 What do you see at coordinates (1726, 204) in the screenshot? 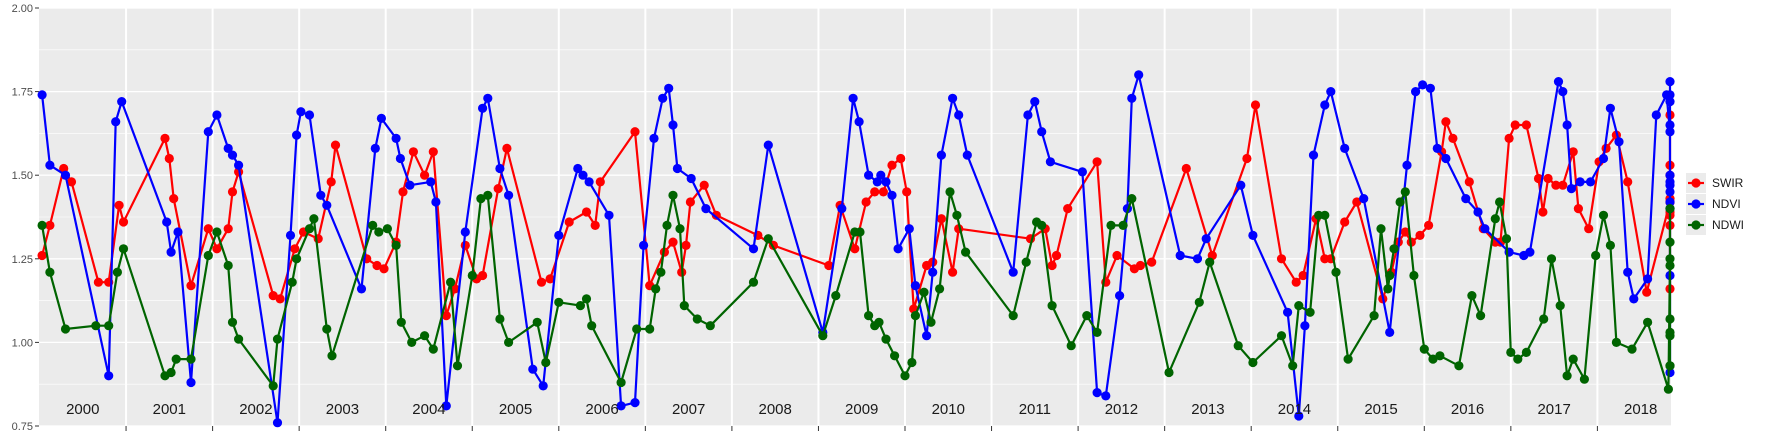
I see `legend-label-ndvi: NDVI` at bounding box center [1726, 204].